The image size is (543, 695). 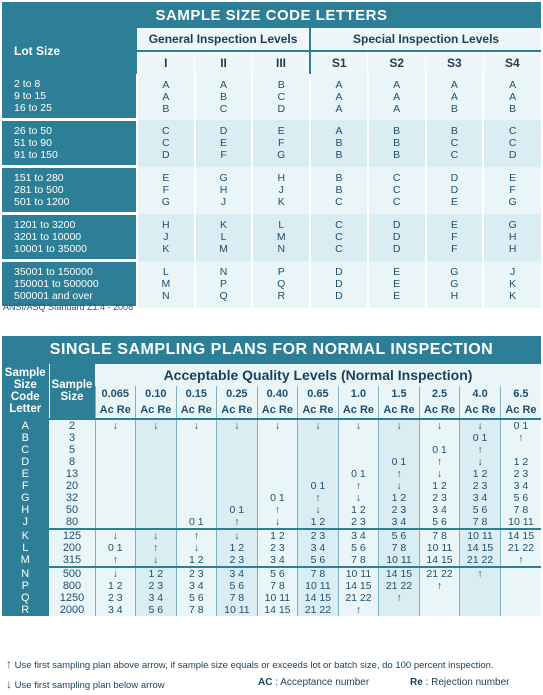 What do you see at coordinates (397, 272) in the screenshot?
I see `code-letter: E` at bounding box center [397, 272].